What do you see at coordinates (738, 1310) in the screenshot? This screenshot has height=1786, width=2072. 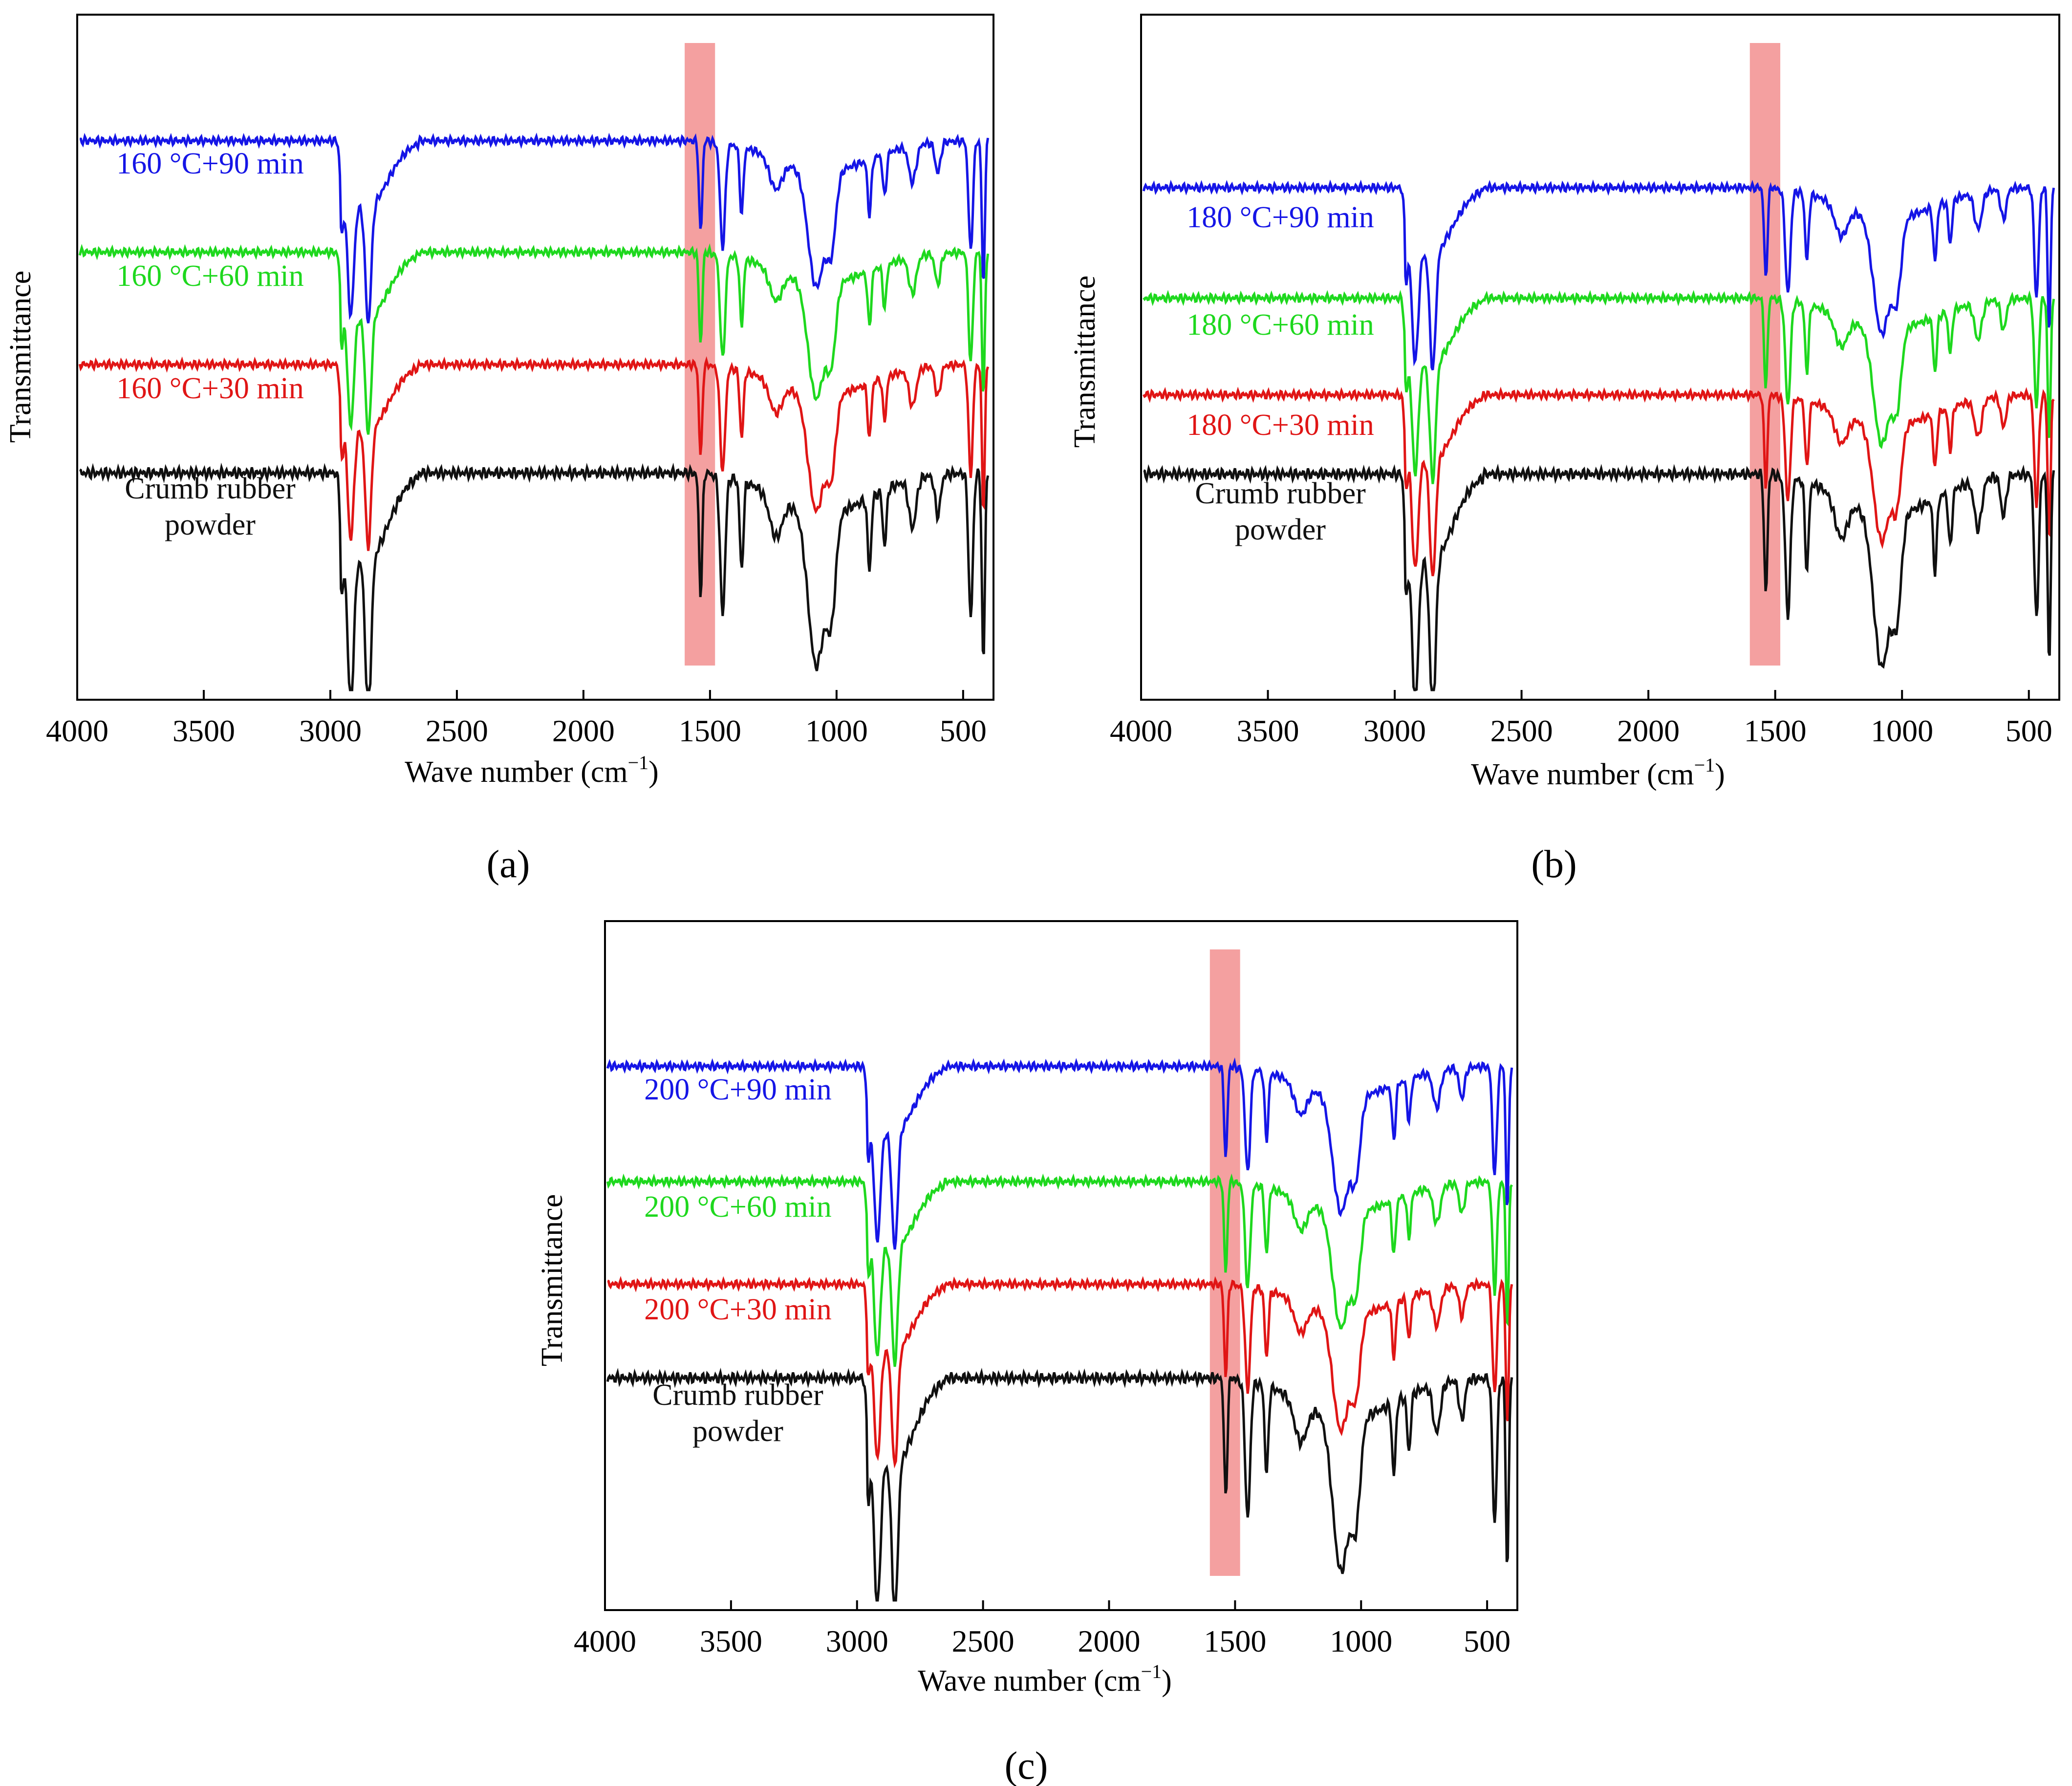 I see `series-label: 200 °C+30 min` at bounding box center [738, 1310].